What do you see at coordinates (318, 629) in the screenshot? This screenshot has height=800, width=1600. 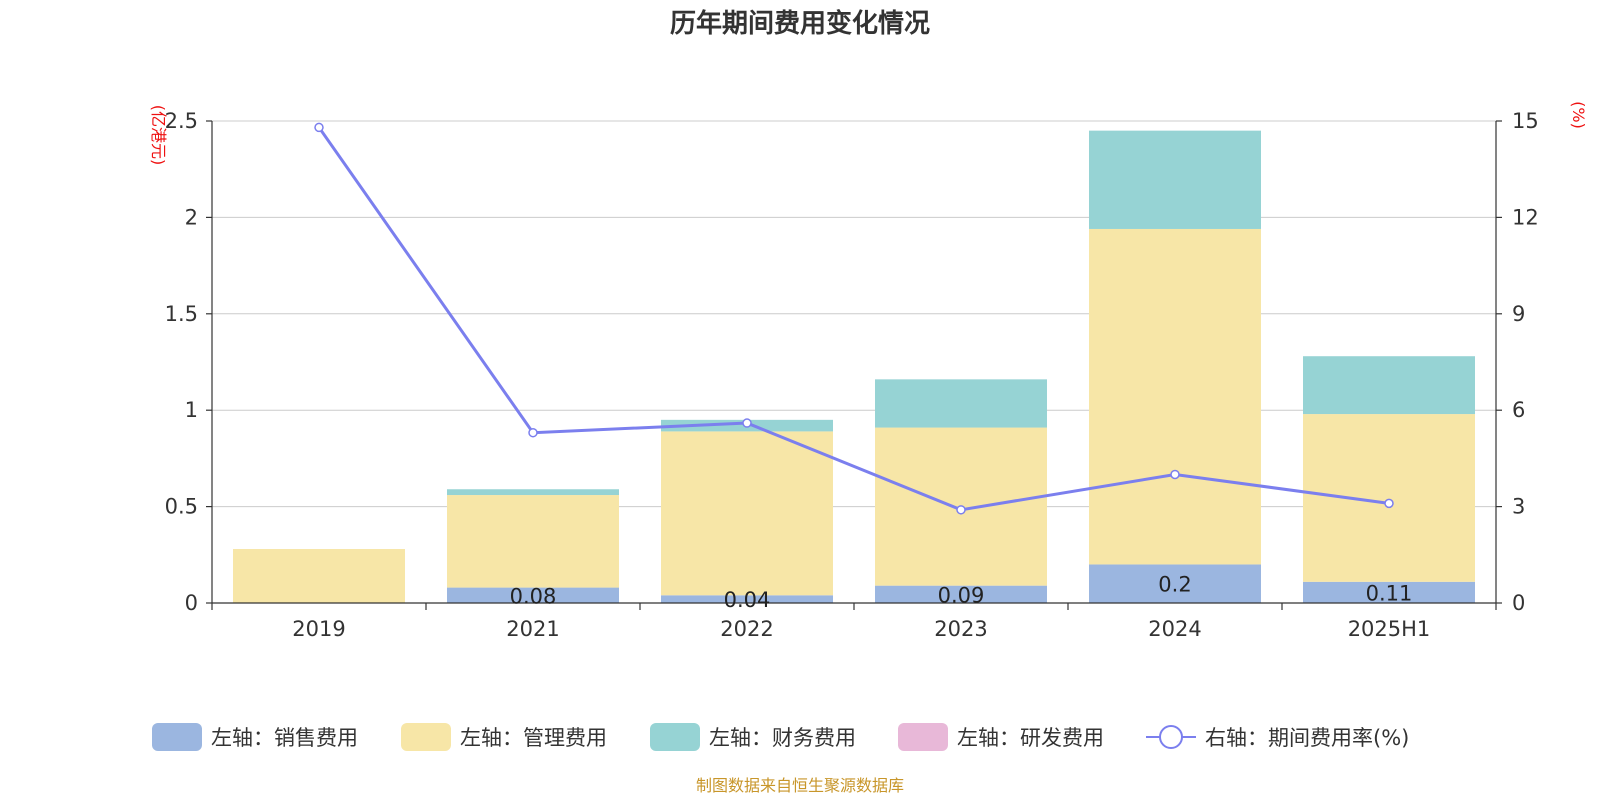 I see `x-axis-label: 2019` at bounding box center [318, 629].